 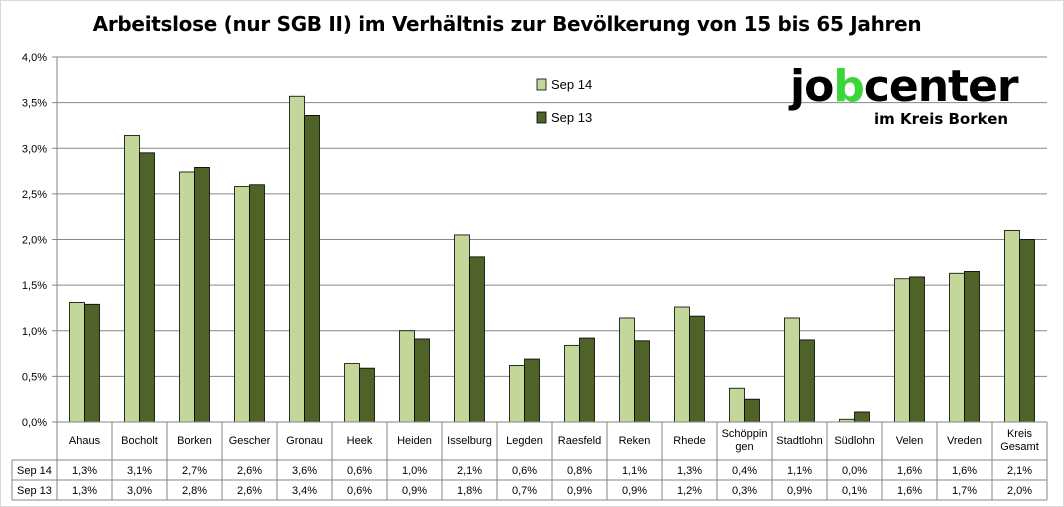 What do you see at coordinates (34, 377) in the screenshot?
I see `y-tick-label: 0,5%` at bounding box center [34, 377].